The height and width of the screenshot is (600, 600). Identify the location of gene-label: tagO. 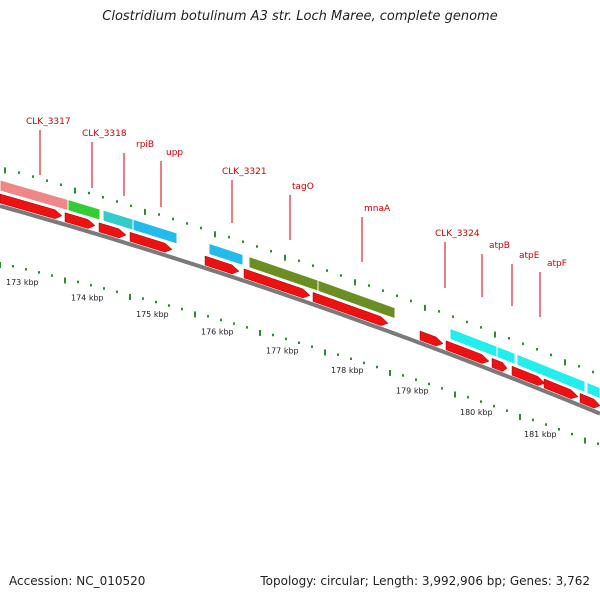
(303, 187).